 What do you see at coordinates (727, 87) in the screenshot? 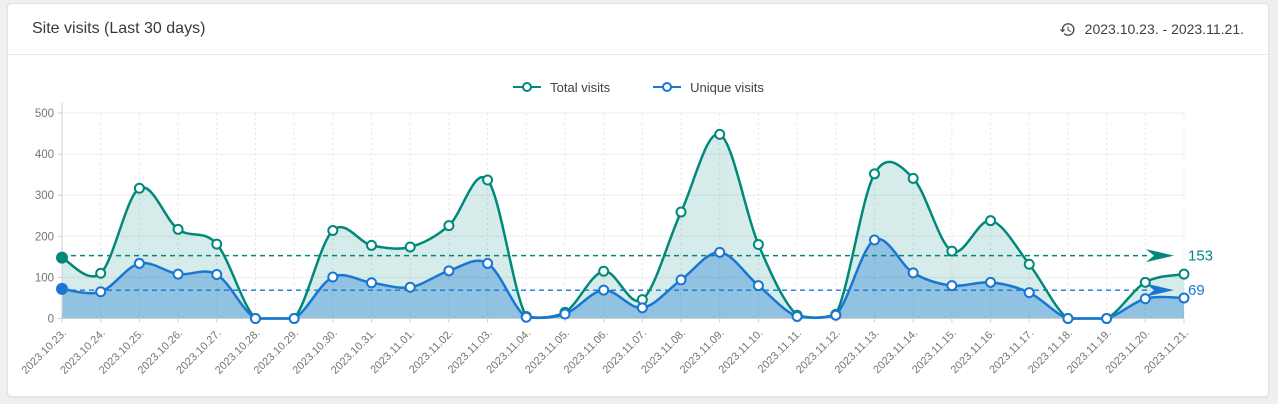
I see `legend-label-unique: Unique visits` at bounding box center [727, 87].